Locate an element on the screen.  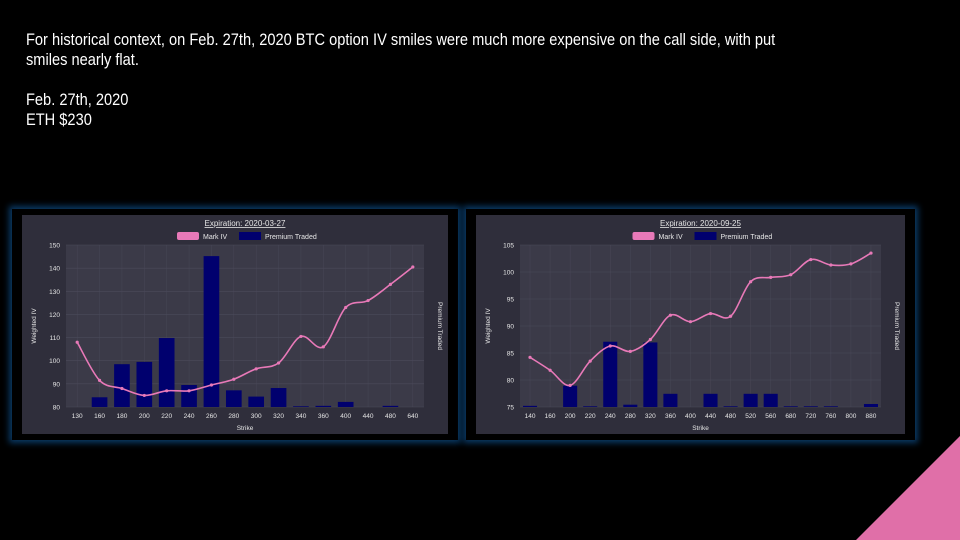
chart-right-x-tick-720: 720 is located at coordinates (810, 416).